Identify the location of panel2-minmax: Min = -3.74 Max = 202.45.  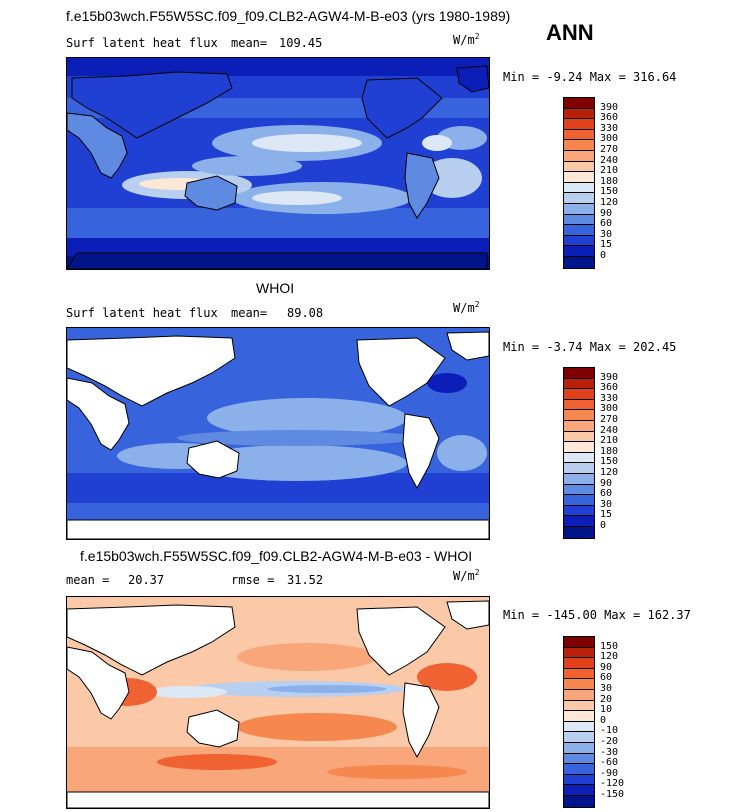
(590, 347).